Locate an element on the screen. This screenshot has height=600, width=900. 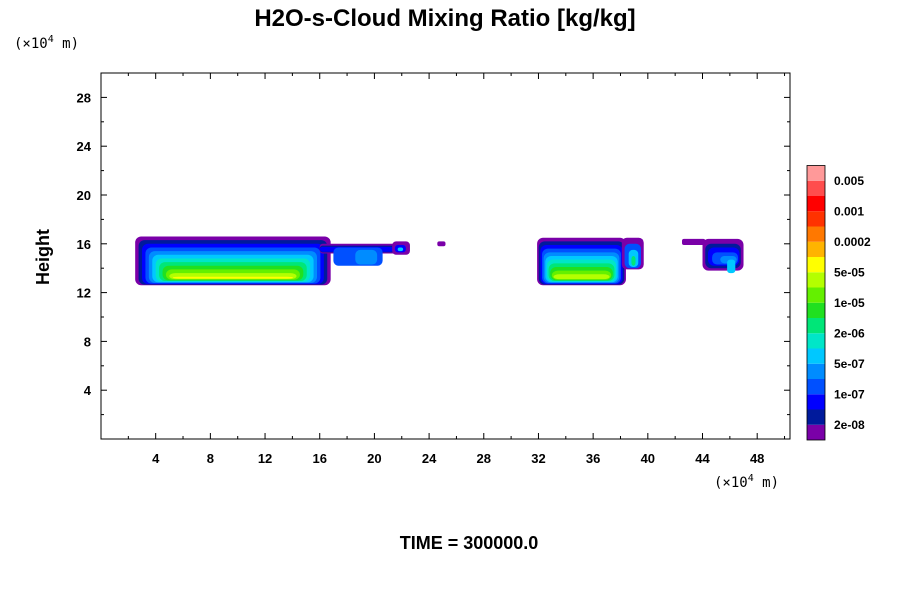
cloud-region-3-lobe is located at coordinates (633, 261).